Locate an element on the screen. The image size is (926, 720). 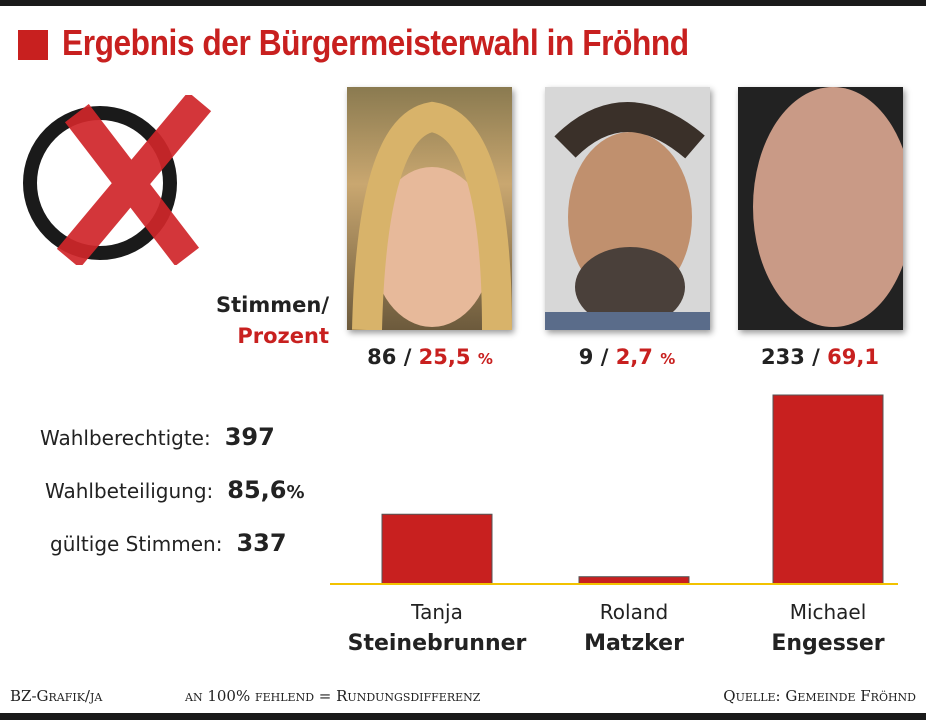
legend-percent: Prozent is located at coordinates (283, 336).